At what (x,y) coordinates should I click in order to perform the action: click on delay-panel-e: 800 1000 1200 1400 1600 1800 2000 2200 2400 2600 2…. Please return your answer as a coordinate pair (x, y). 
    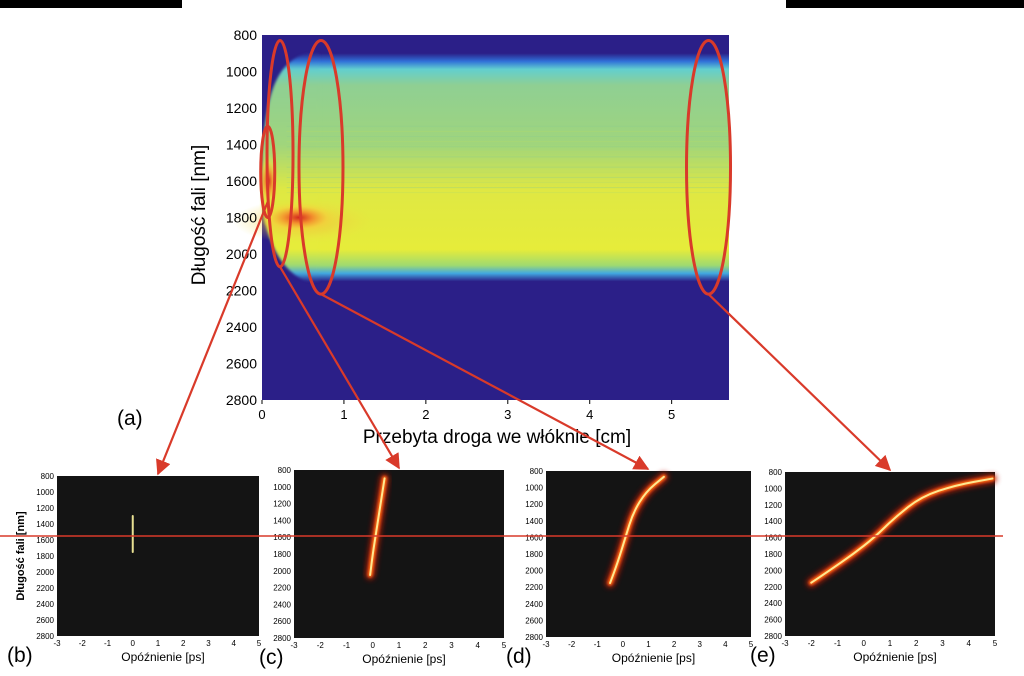
    Looking at the image, I should click on (874, 567).